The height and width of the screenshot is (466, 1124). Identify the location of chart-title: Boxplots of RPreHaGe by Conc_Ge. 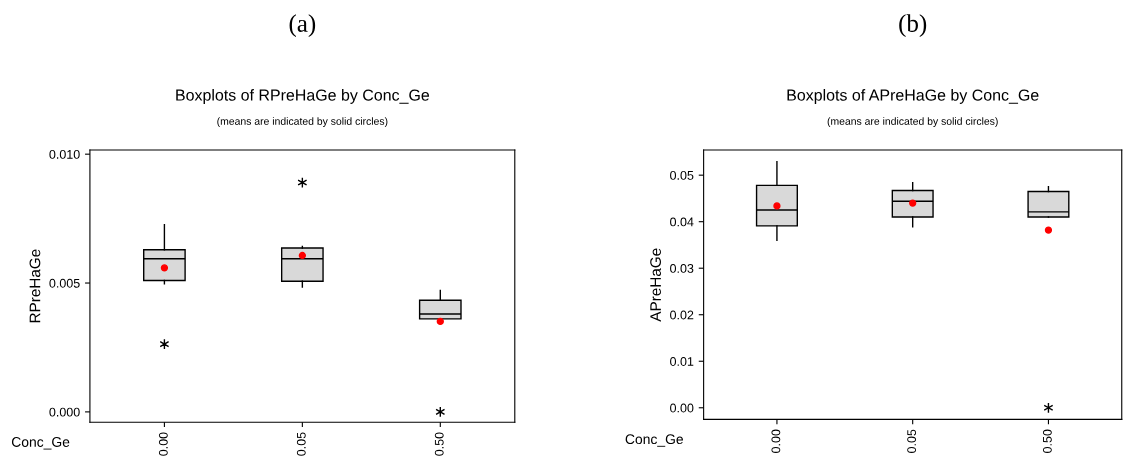
(303, 96).